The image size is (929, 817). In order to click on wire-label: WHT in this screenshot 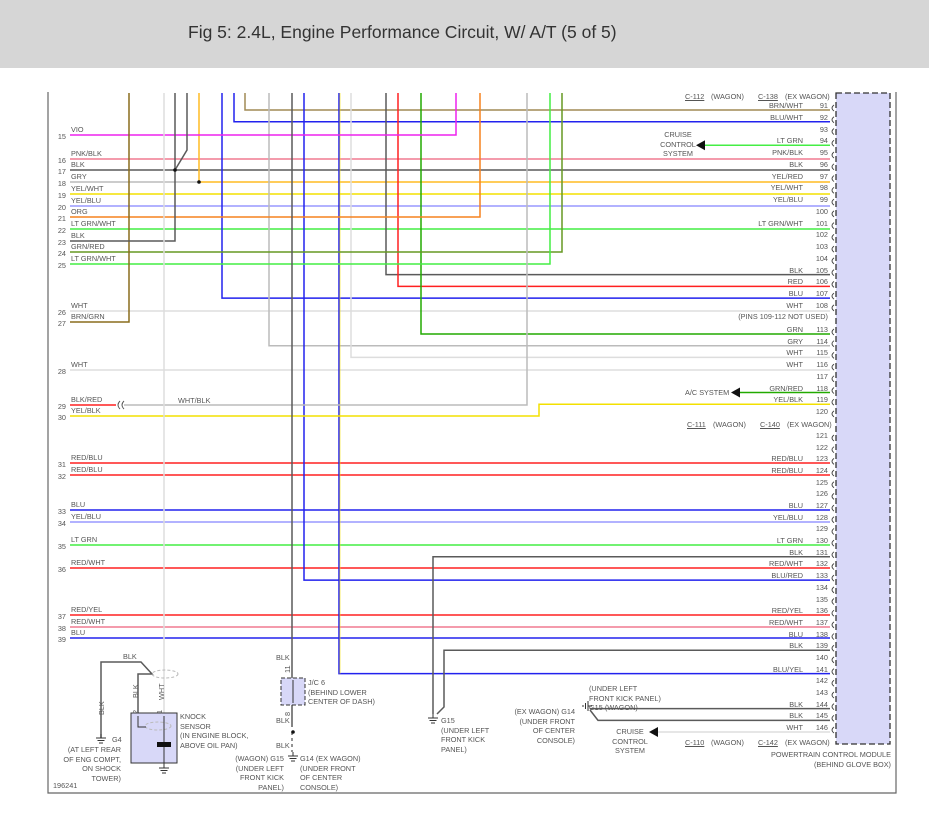, I will do `click(161, 691)`.